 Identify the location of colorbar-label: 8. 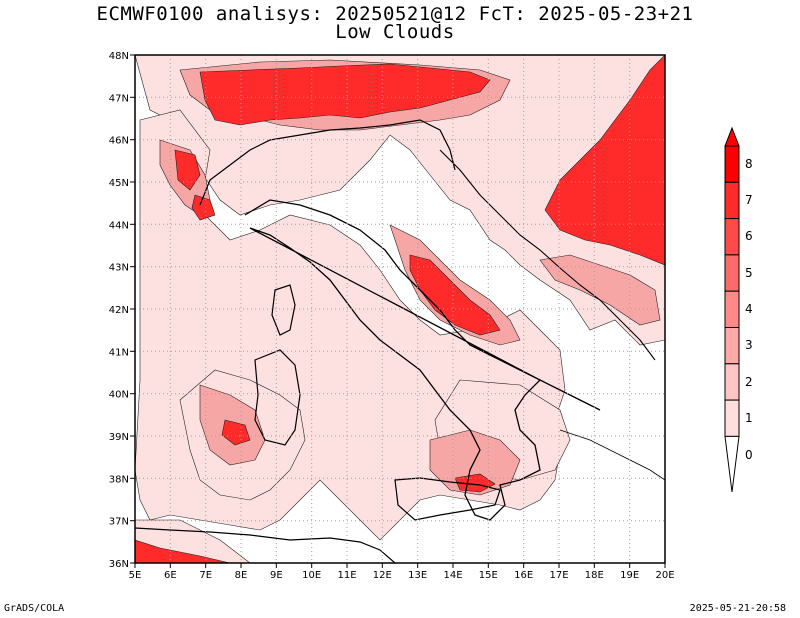
(749, 164).